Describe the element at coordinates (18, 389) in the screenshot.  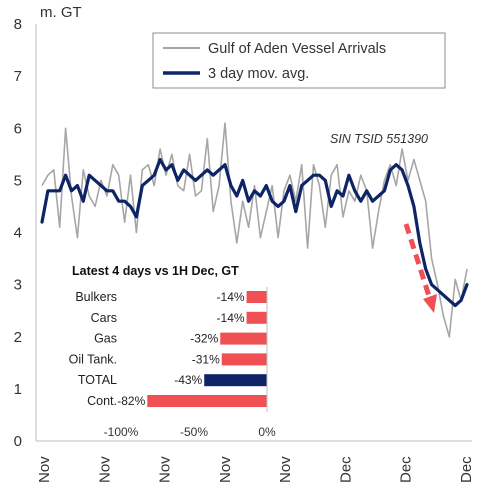
I see `y-tick-label: 1` at that location.